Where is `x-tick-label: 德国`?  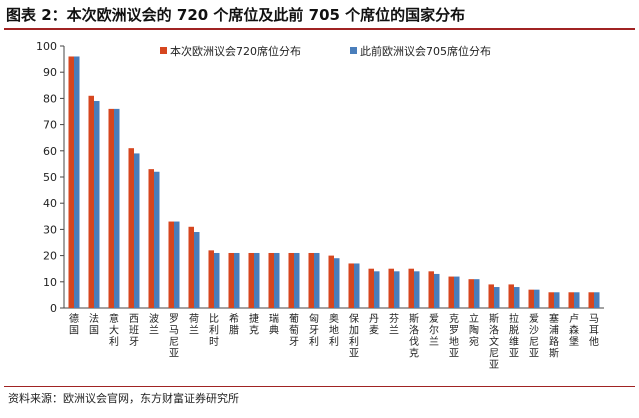 x-tick-label: 德国 is located at coordinates (74, 324).